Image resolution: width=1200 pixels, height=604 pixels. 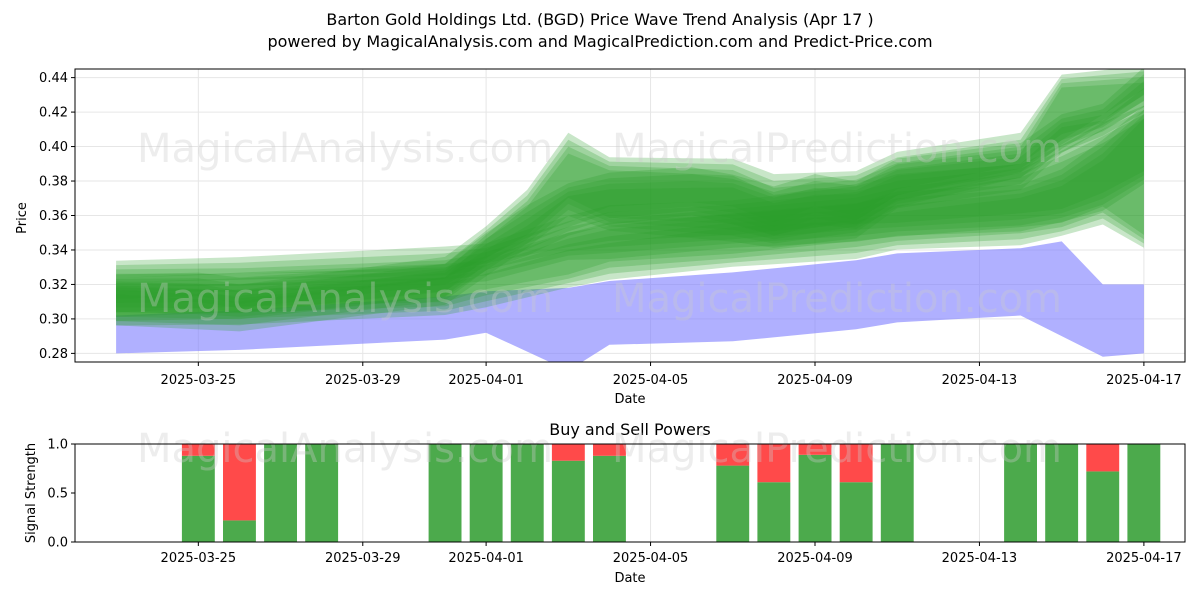 What do you see at coordinates (53, 78) in the screenshot?
I see `price-y-tick-label: 0.44` at bounding box center [53, 78].